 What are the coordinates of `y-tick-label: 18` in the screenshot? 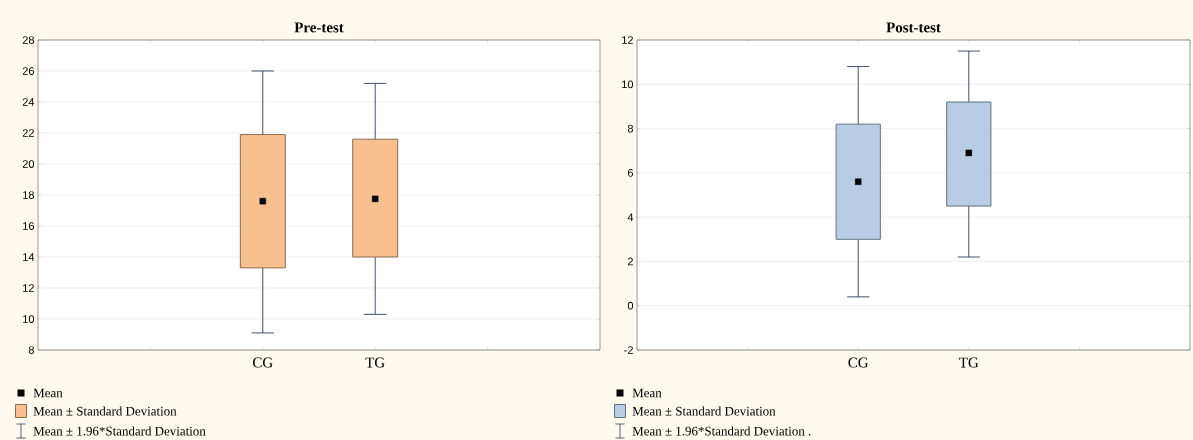 It's located at (28, 195).